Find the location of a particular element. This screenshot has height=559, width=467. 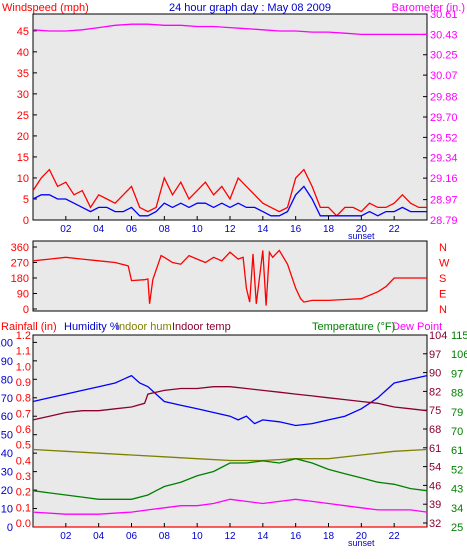

humidity-label: Humidity % is located at coordinates (92, 327).